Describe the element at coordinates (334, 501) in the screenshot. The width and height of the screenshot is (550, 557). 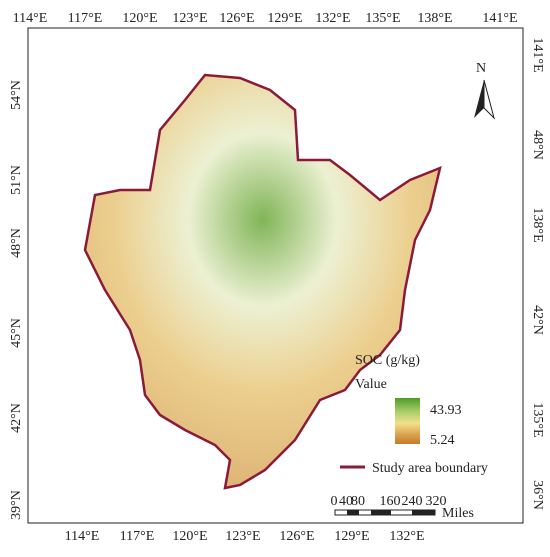
I see `scale-label: 0` at that location.